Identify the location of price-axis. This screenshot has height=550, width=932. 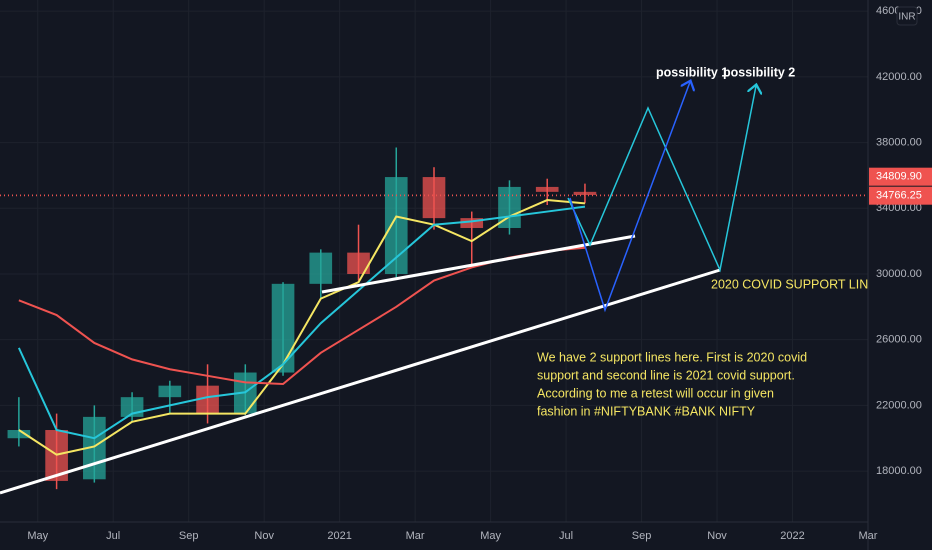
(900, 275).